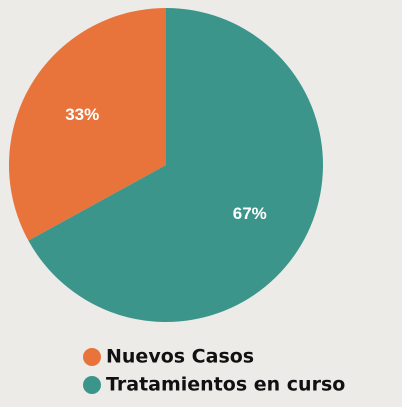 This screenshot has height=407, width=402. What do you see at coordinates (250, 213) in the screenshot?
I see `slice-label: 67%` at bounding box center [250, 213].